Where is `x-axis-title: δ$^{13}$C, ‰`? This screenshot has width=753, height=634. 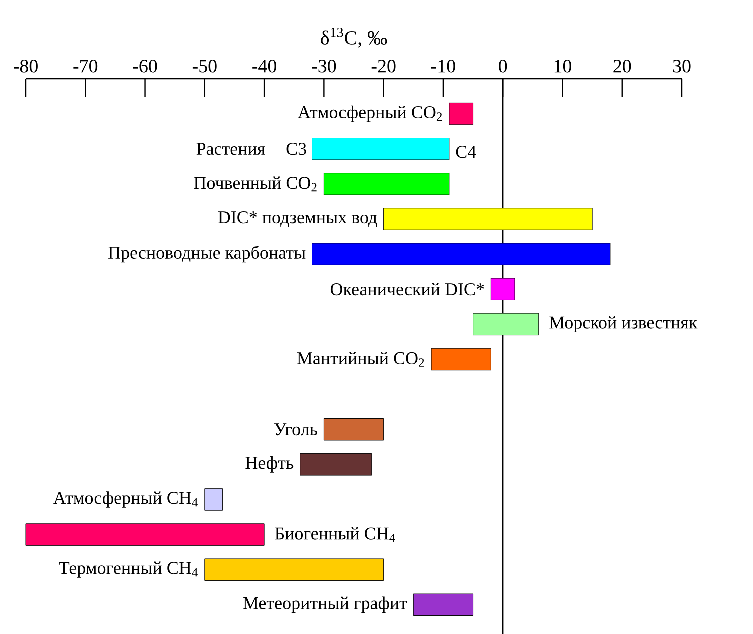 x-axis-title: δ$^{13}$C, ‰ is located at coordinates (354, 38).